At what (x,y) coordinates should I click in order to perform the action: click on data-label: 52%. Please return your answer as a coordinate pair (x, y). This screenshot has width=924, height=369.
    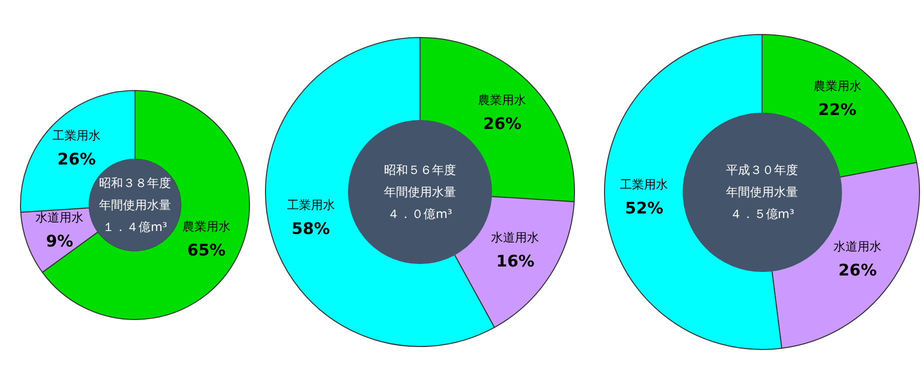
    Looking at the image, I should click on (644, 208).